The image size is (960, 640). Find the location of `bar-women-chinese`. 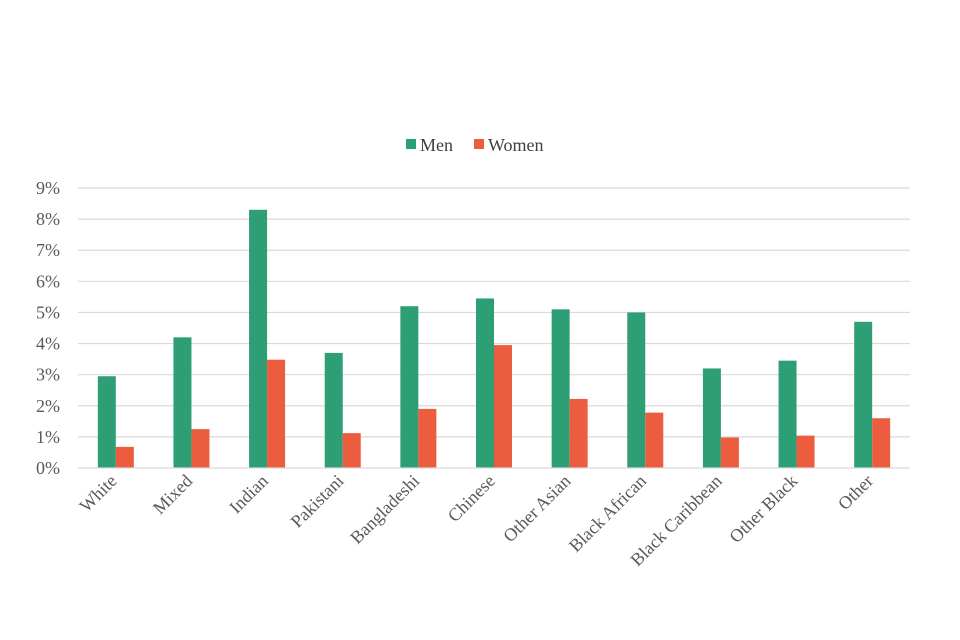

bar-women-chinese is located at coordinates (503, 406).